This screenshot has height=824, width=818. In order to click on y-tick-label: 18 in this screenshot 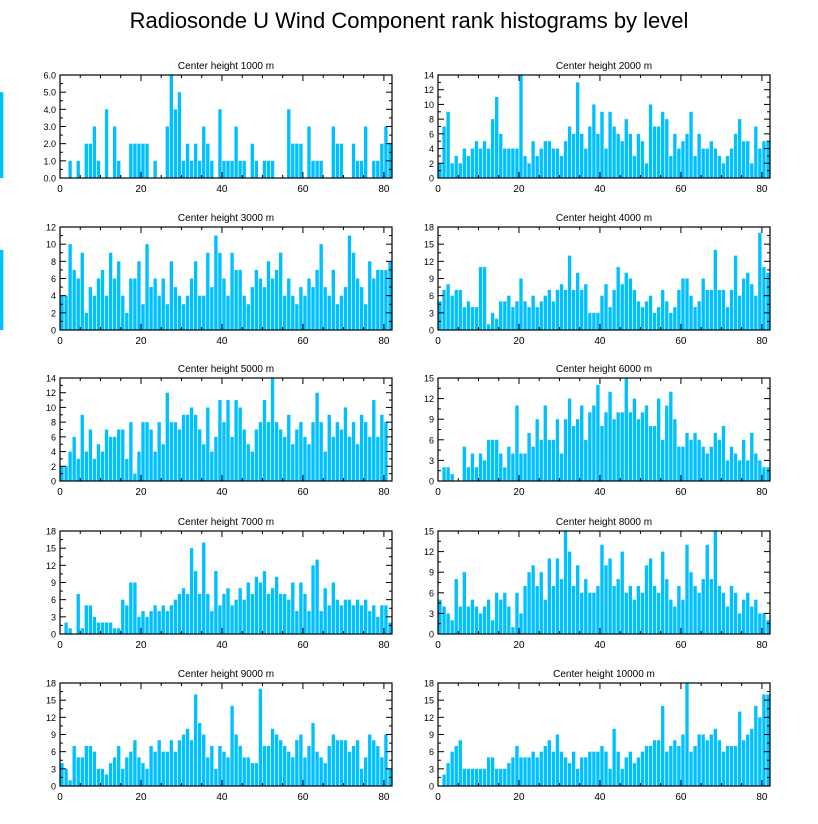, I will do `click(429, 684)`.